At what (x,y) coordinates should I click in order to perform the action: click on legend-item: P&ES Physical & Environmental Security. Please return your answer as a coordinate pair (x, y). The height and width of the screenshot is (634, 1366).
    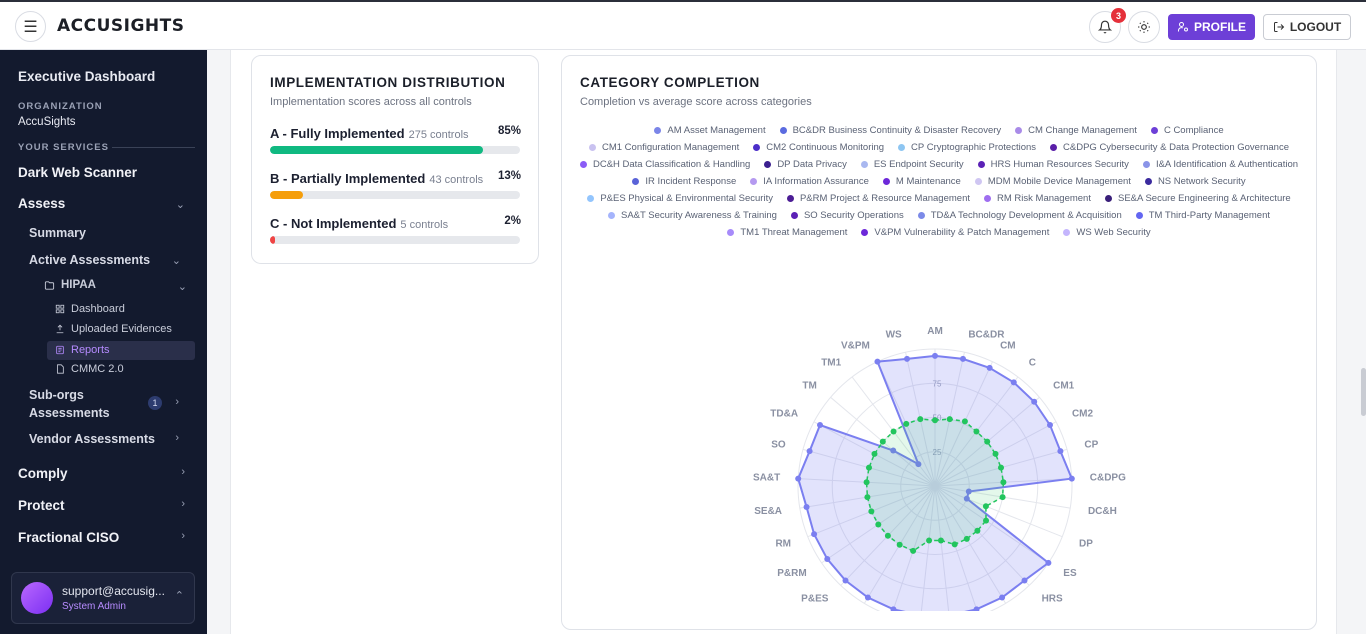
    Looking at the image, I should click on (680, 198).